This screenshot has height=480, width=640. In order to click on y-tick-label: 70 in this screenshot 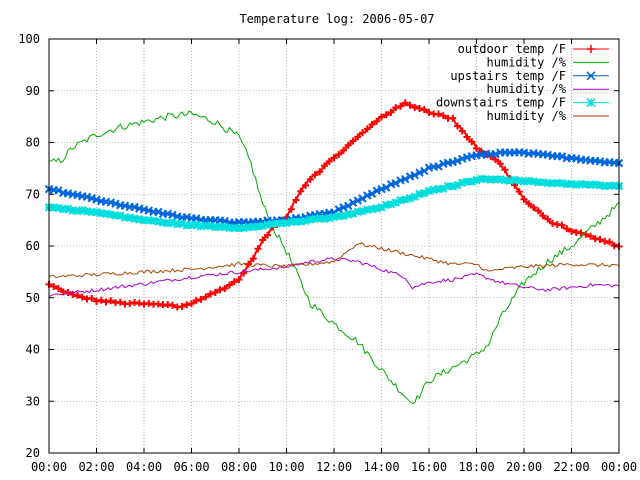, I will do `click(33, 194)`.